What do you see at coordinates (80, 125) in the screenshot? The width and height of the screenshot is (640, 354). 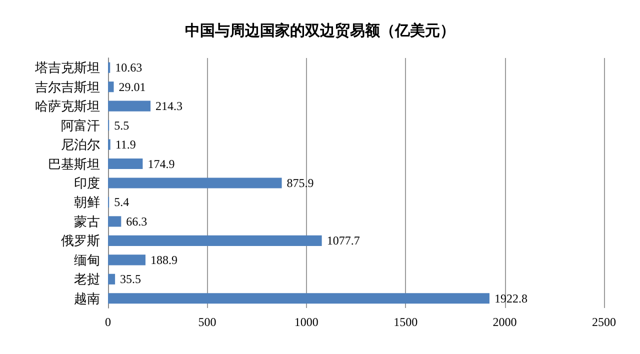 I see `y-tick-label: 阿富汗` at bounding box center [80, 125].